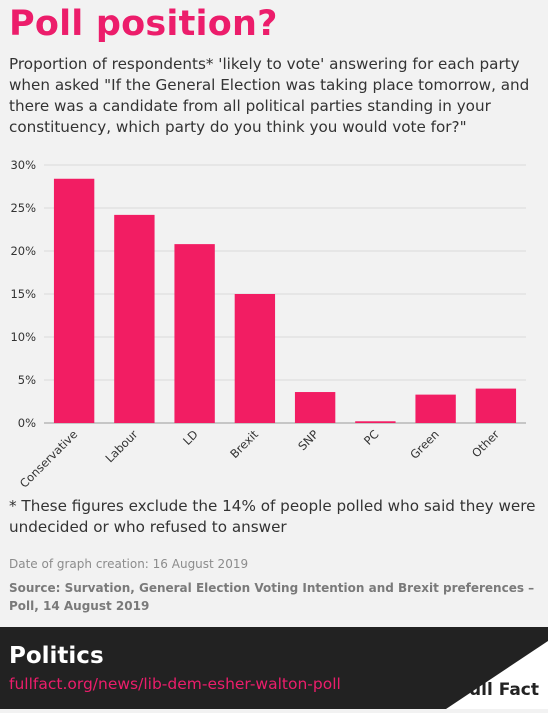 This screenshot has width=548, height=713. I want to click on logo-text: Full Fact, so click(498, 690).